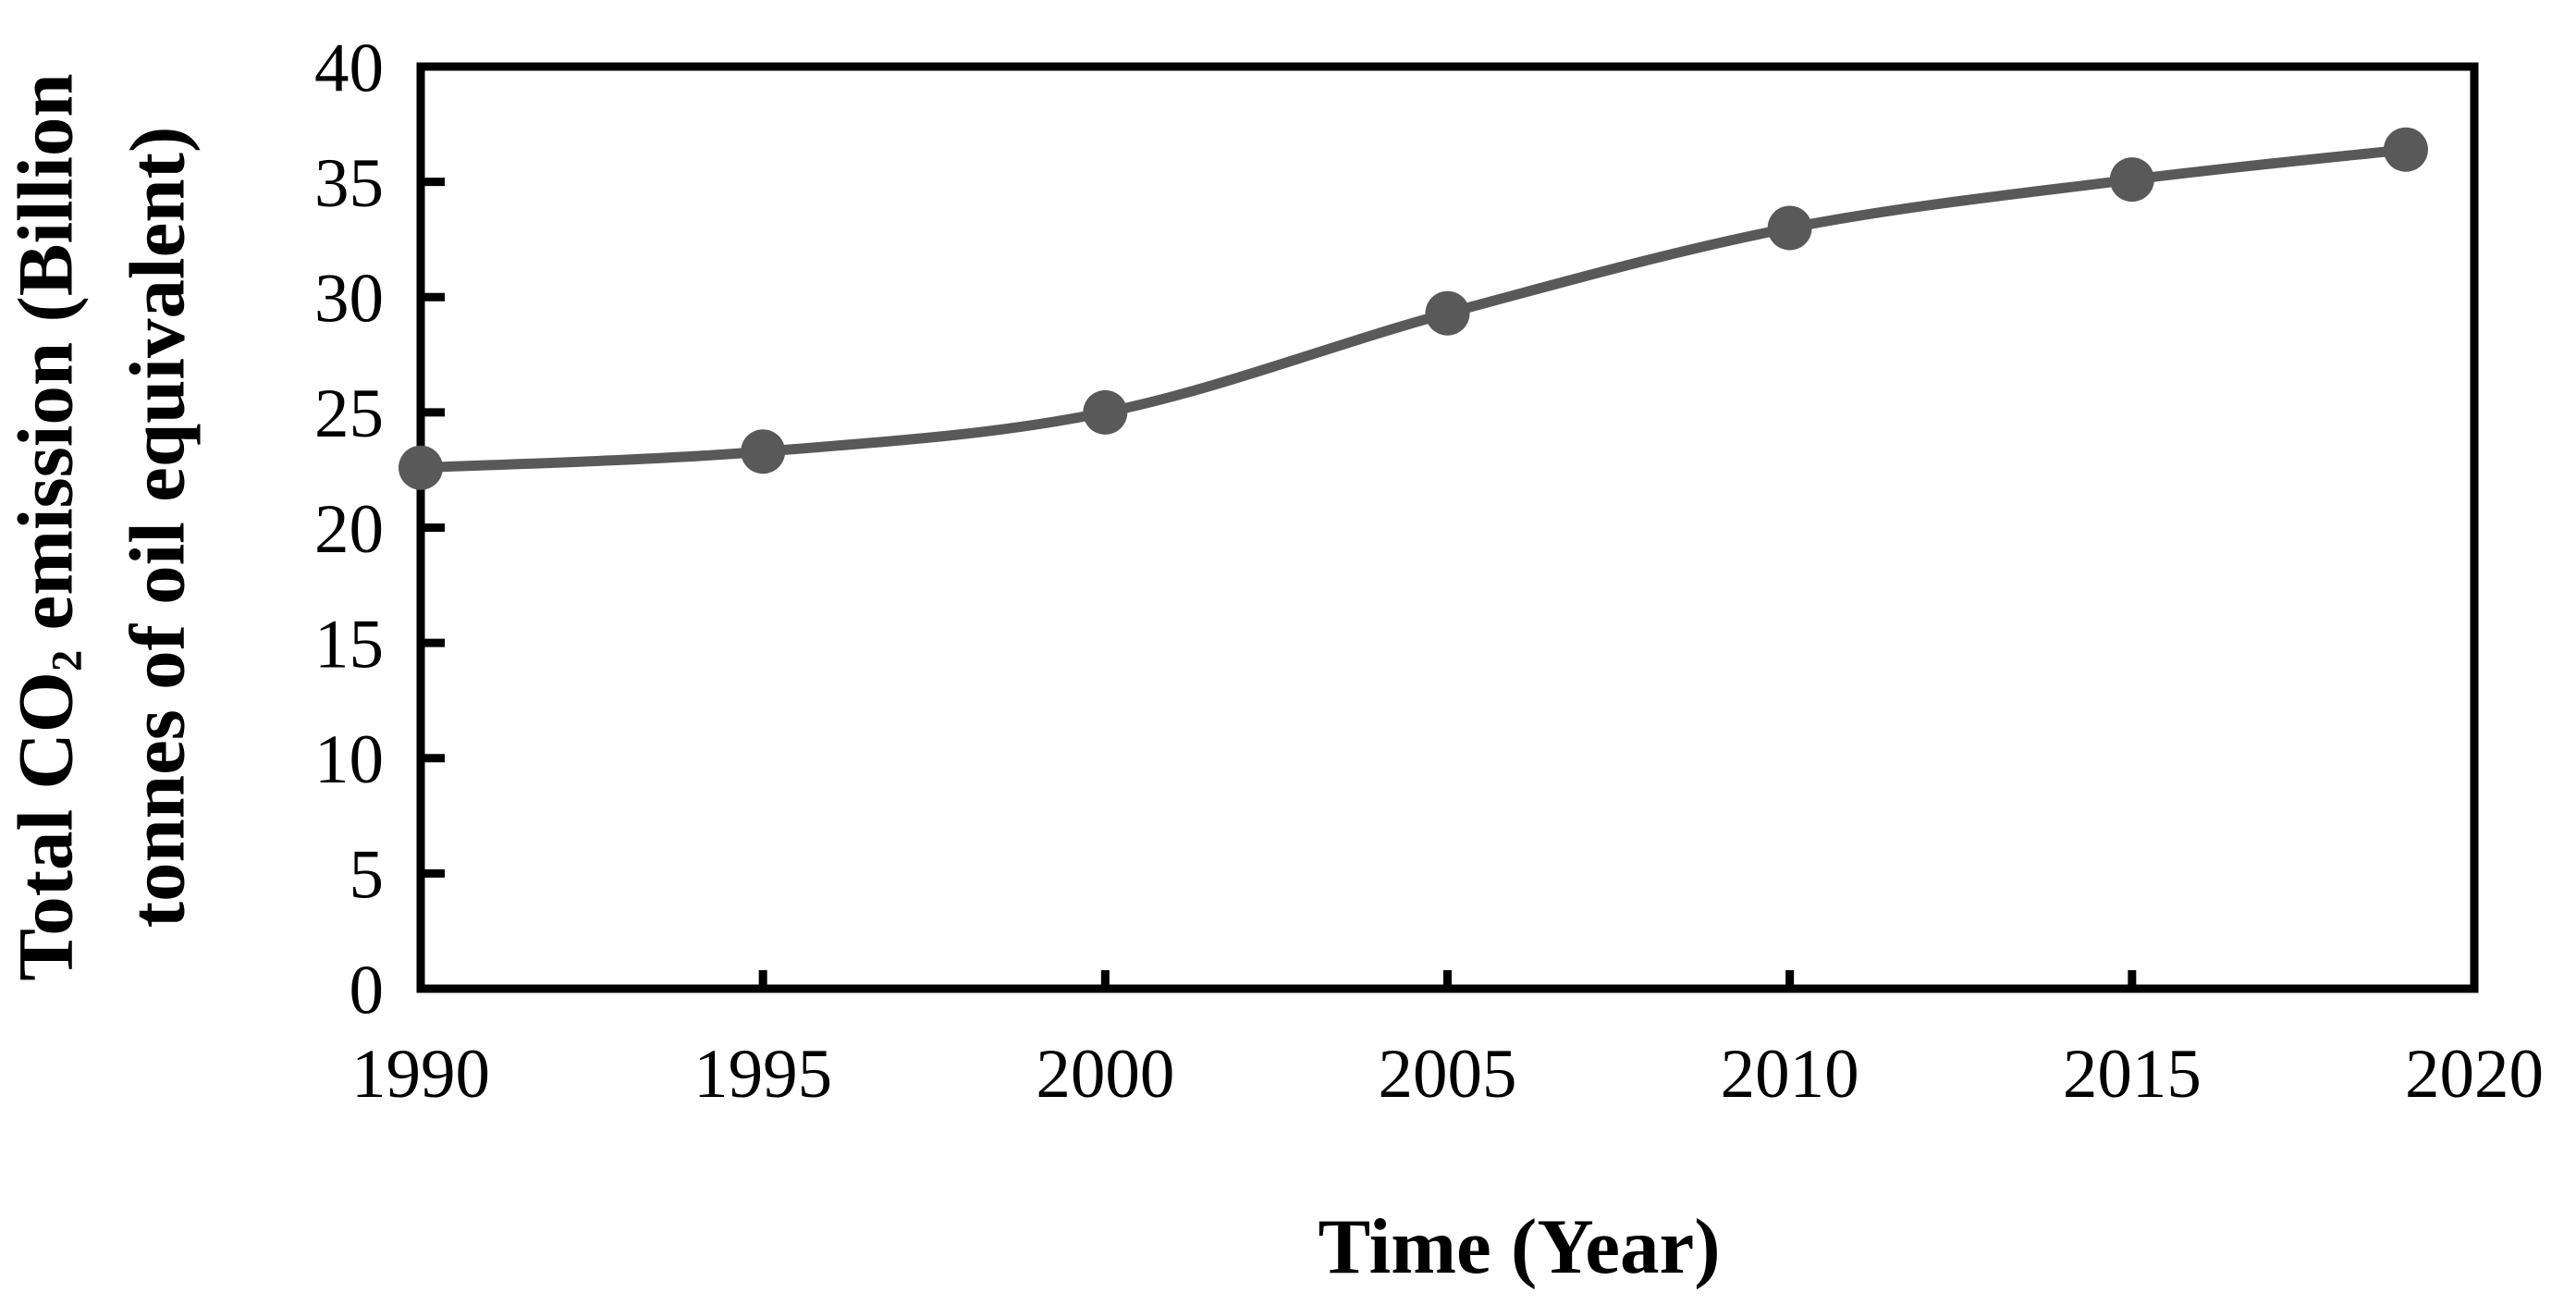  What do you see at coordinates (158, 527) in the screenshot?
I see `y-axis-title-line2: tonnes of oil equivalent)` at bounding box center [158, 527].